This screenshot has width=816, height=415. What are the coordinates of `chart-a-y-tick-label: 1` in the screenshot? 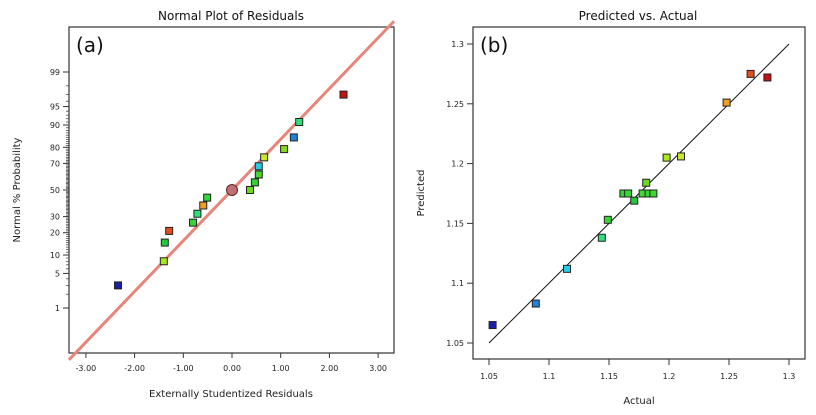 It's located at (57, 308).